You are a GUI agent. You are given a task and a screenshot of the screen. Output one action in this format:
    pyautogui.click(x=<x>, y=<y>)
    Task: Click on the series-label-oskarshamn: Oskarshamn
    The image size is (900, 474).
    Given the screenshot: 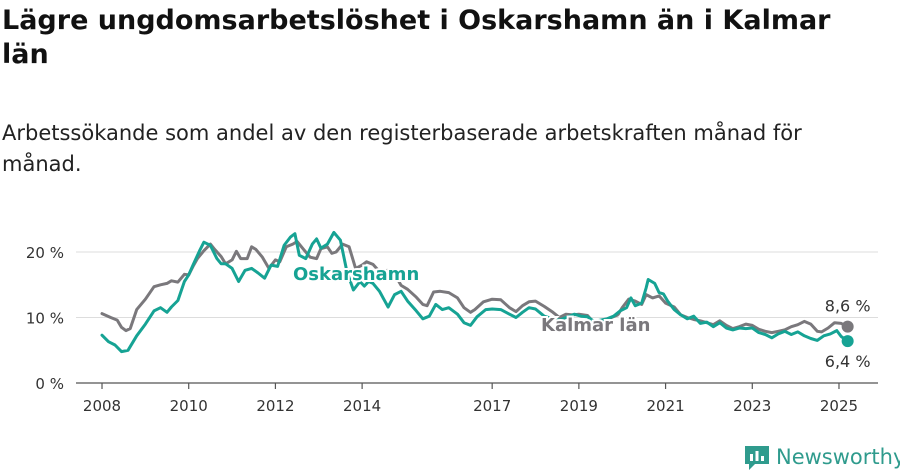 What is the action you would take?
    pyautogui.click(x=356, y=274)
    